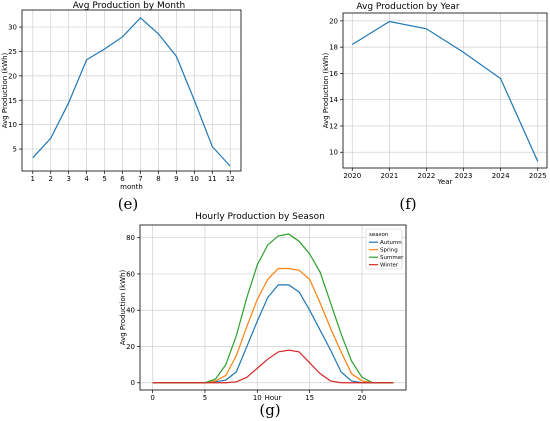 The height and width of the screenshot is (421, 550). I want to click on x-tick-label: 3, so click(68, 179).